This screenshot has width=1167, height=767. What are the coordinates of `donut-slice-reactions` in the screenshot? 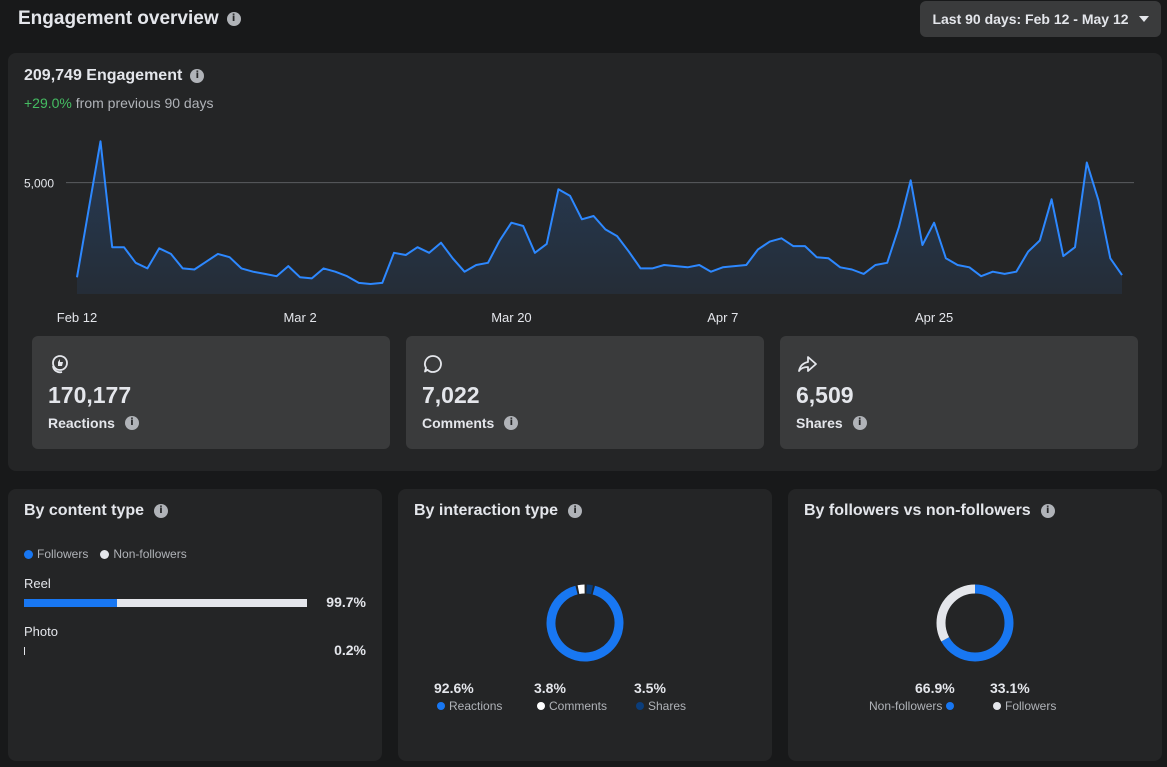 It's located at (584, 622).